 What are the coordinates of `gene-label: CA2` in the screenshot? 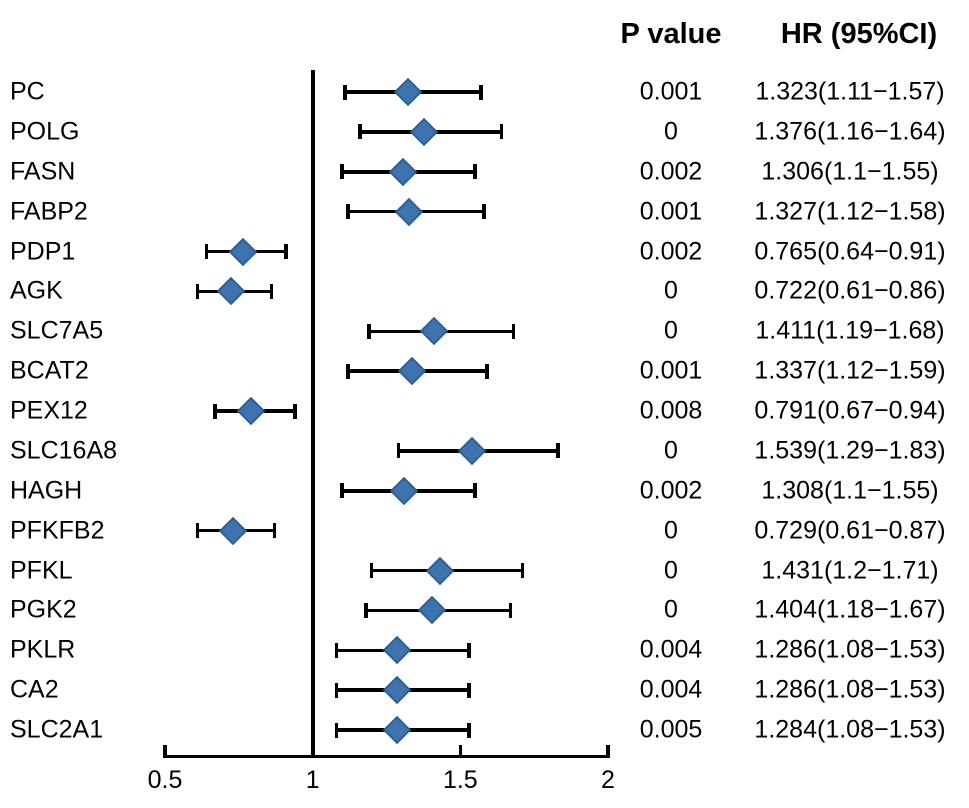 It's located at (34, 689).